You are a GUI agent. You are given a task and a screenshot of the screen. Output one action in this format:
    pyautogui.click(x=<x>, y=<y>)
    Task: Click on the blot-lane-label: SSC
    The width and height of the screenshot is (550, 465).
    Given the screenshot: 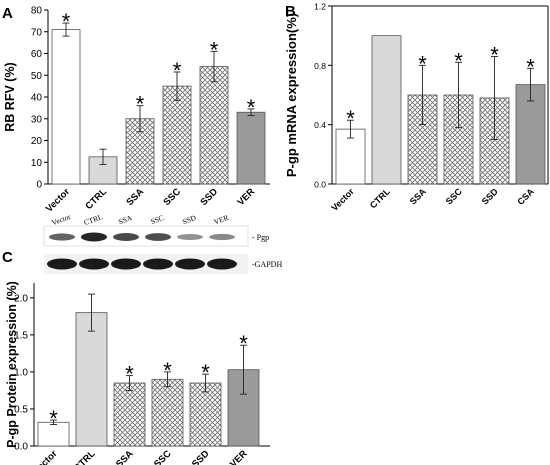 What is the action you would take?
    pyautogui.click(x=157, y=219)
    